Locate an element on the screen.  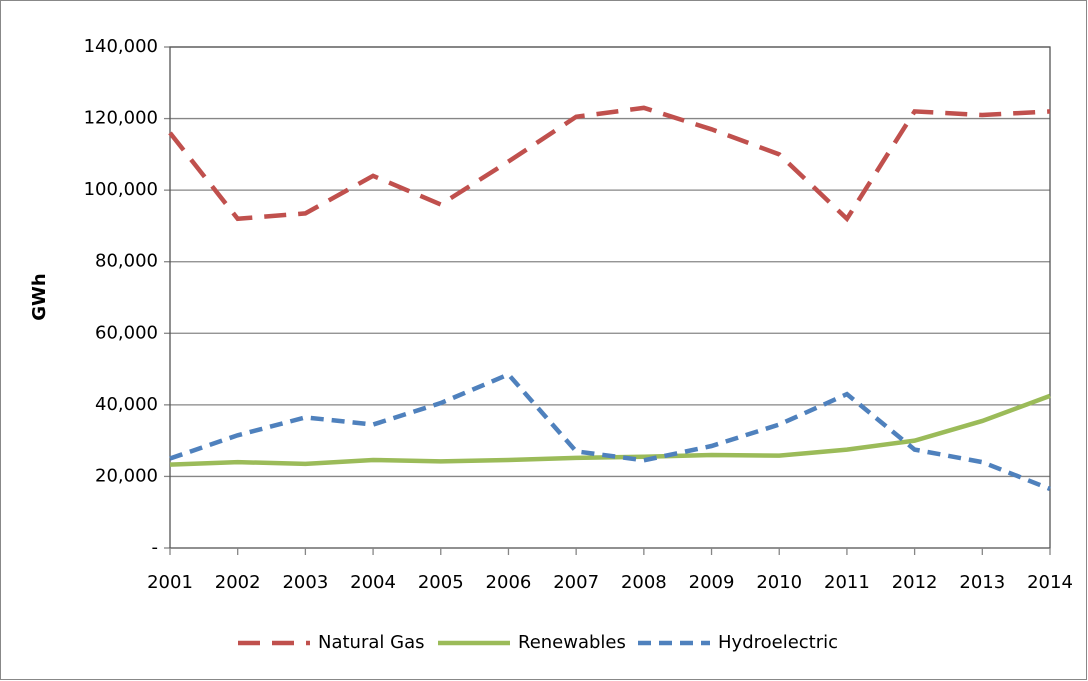
x-tick-label: 2013 is located at coordinates (982, 582).